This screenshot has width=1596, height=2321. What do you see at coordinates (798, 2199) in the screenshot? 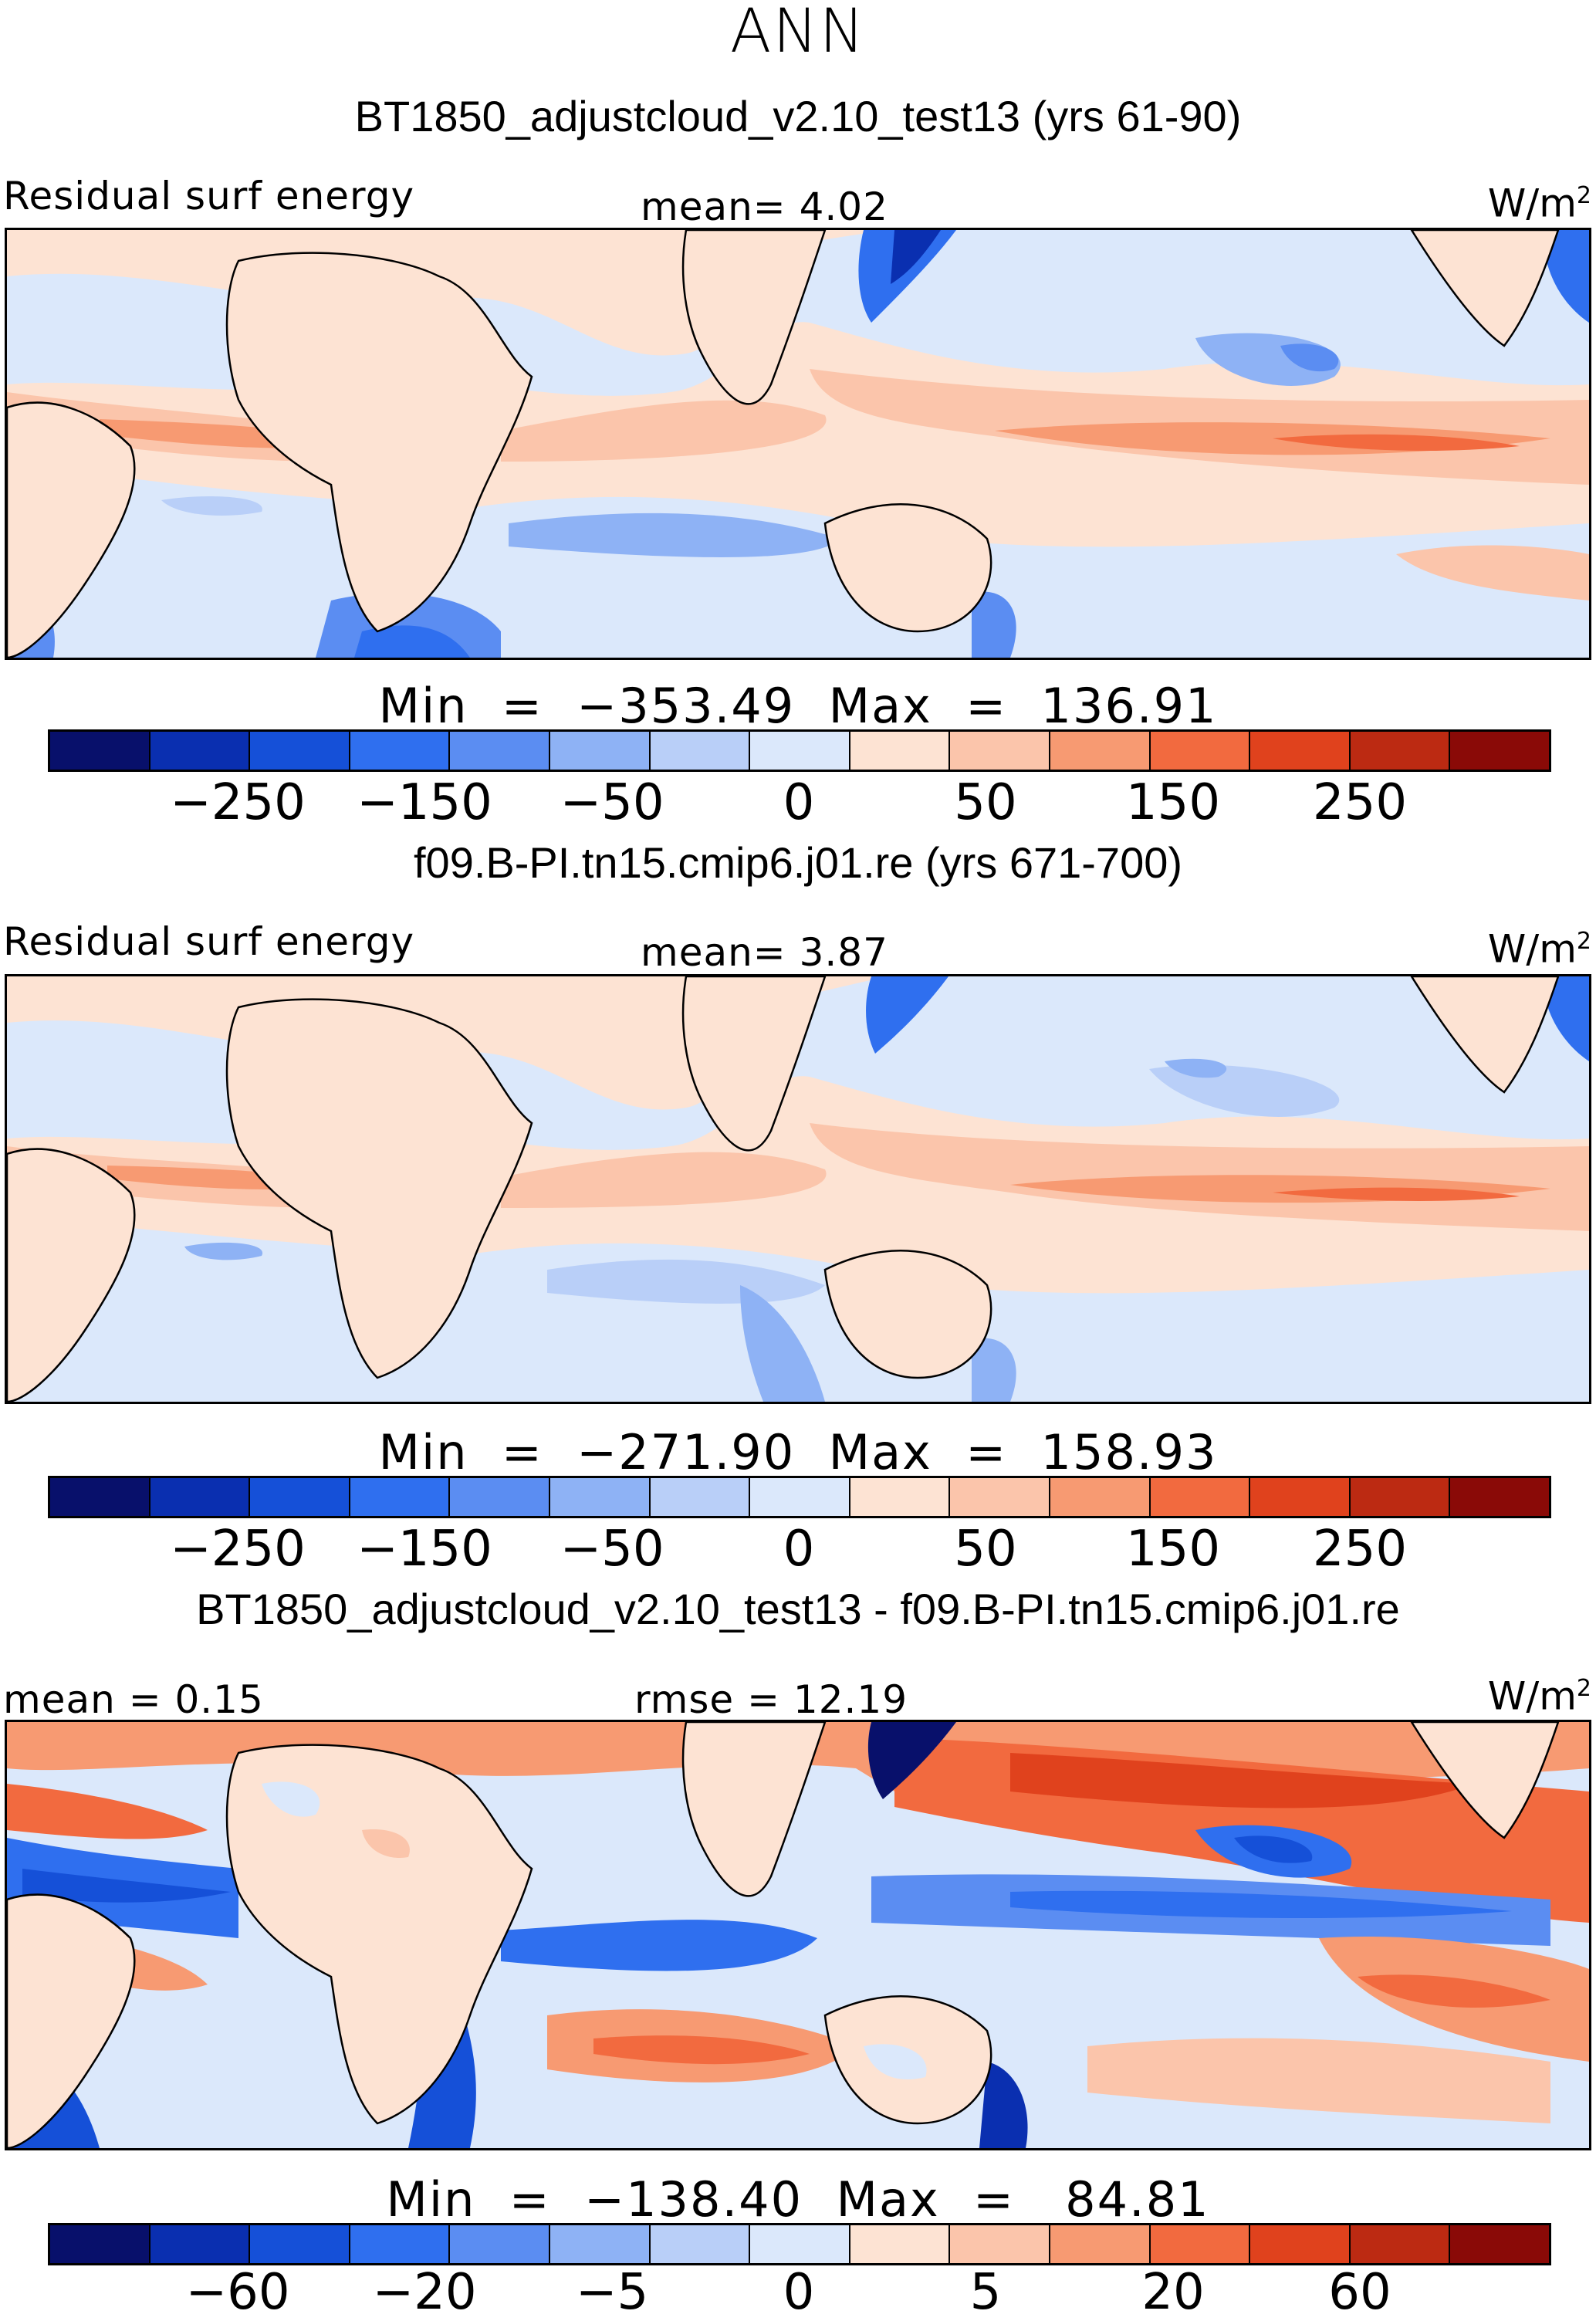
I see `panel-3-min-max: Min = −138.40 Max = 84.81` at bounding box center [798, 2199].